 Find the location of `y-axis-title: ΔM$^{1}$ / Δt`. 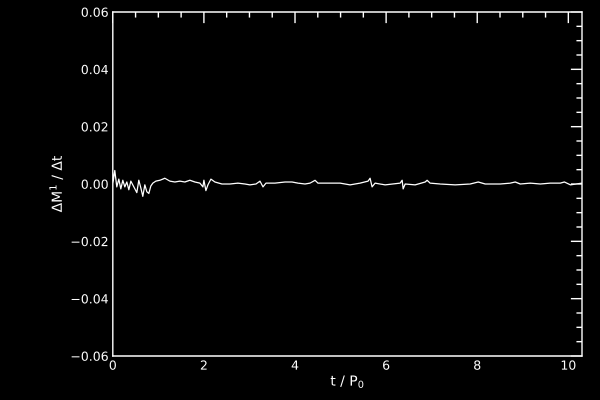

y-axis-title: ΔM$^{1}$ / Δt is located at coordinates (56, 184).